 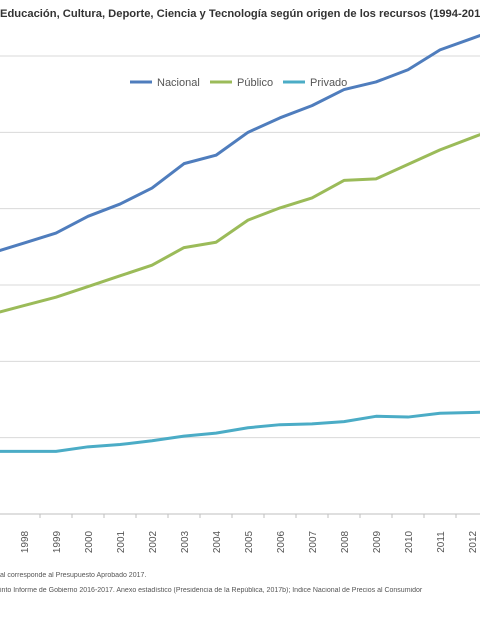 What do you see at coordinates (57, 541) in the screenshot?
I see `x-tick-label: 1999` at bounding box center [57, 541].